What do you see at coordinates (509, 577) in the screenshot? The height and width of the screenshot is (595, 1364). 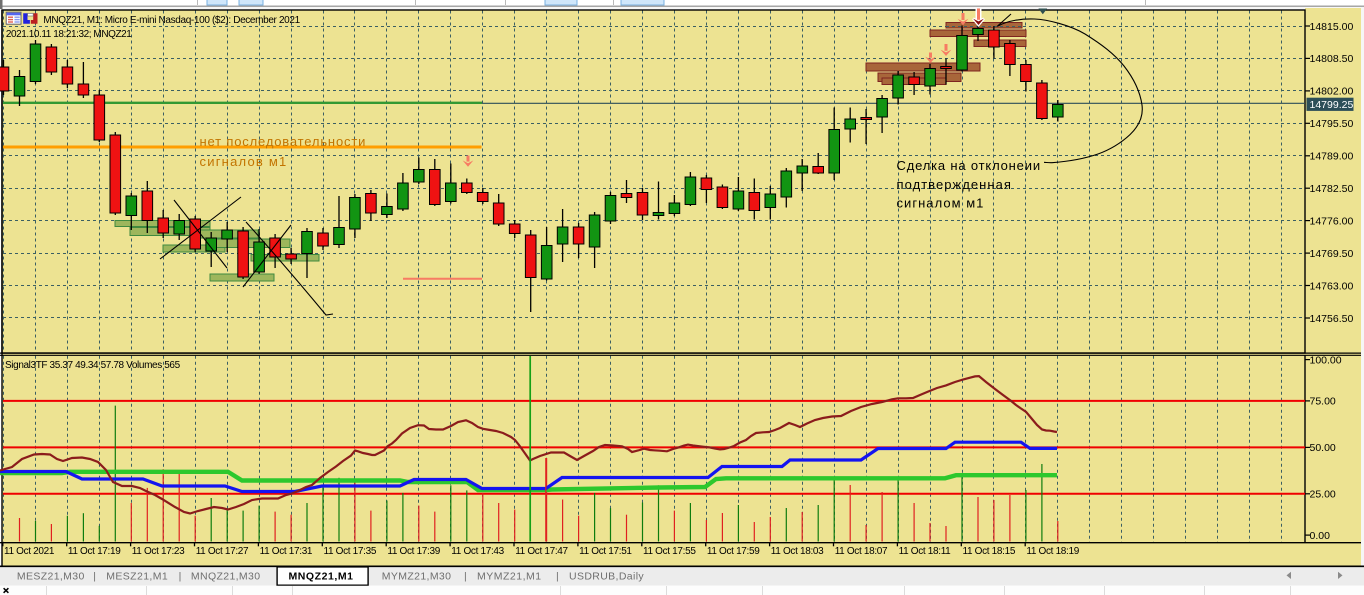 I see `svg-text: MYMZ21,M1` at bounding box center [509, 577].